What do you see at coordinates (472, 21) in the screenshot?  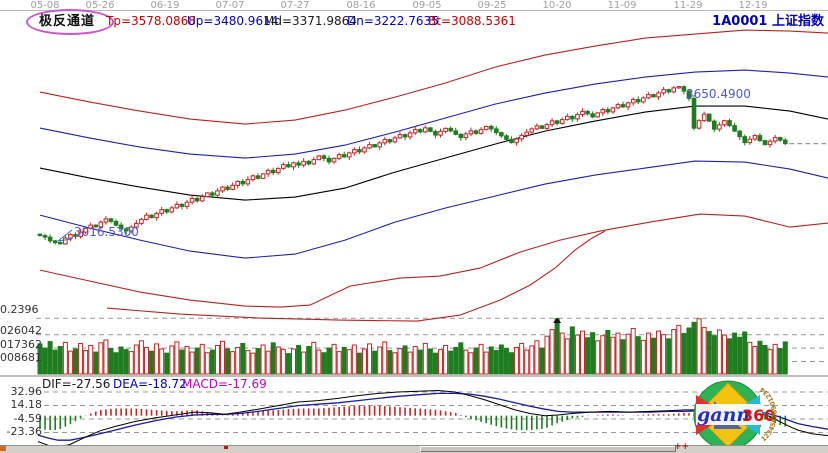 I see `channel-value-bt: Bt=3088.5361` at bounding box center [472, 21].